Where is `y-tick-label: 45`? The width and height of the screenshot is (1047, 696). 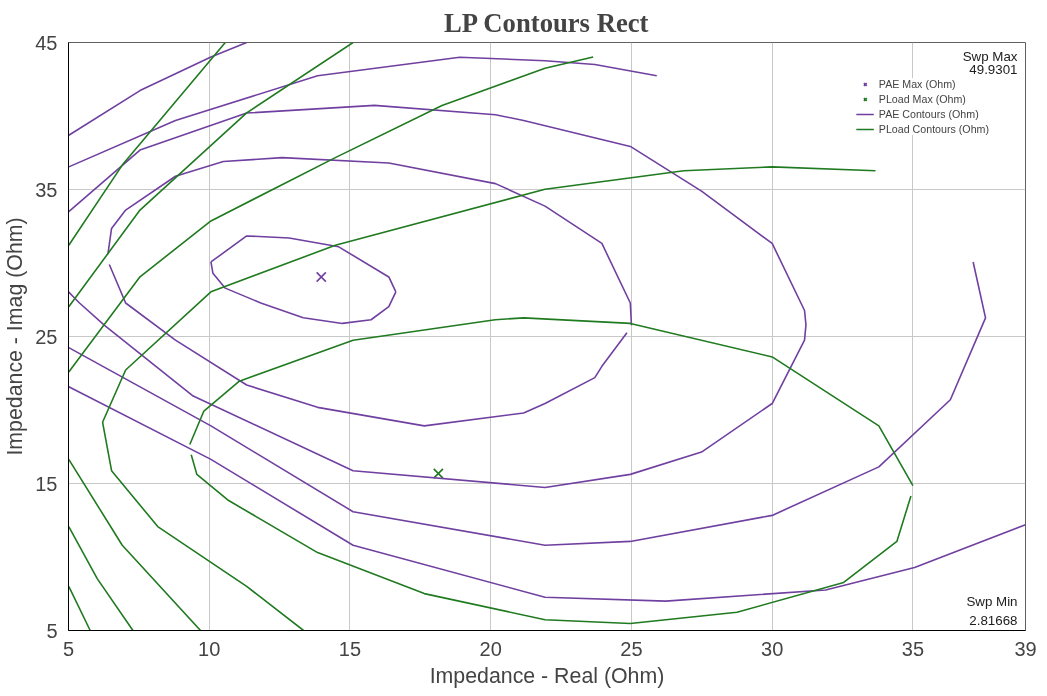
y-tick-label: 45 is located at coordinates (46, 42).